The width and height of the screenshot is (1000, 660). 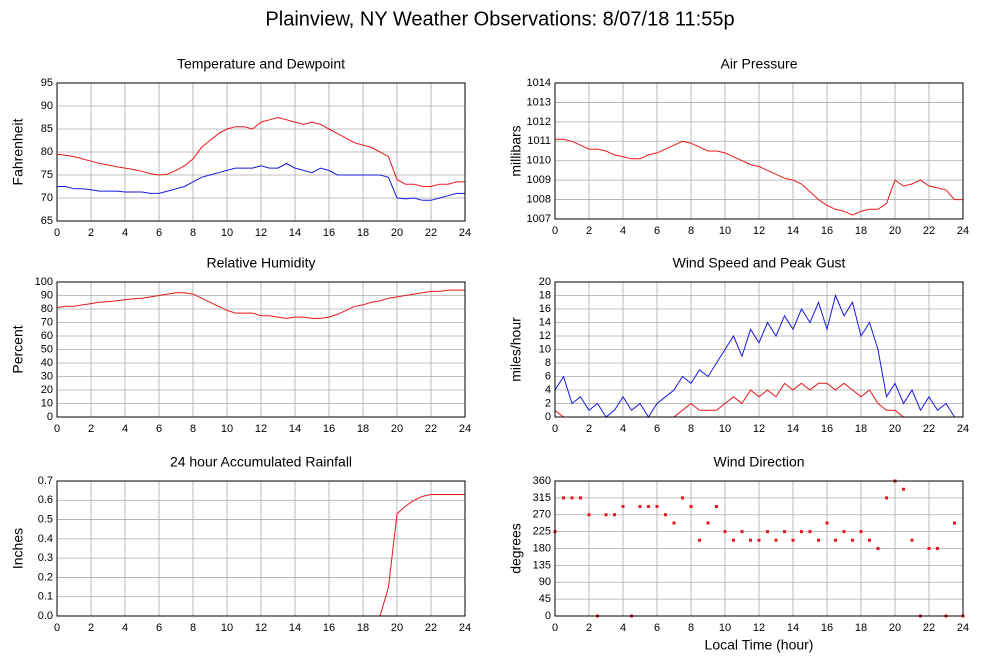 I want to click on y-tick-label: 8, so click(x=548, y=363).